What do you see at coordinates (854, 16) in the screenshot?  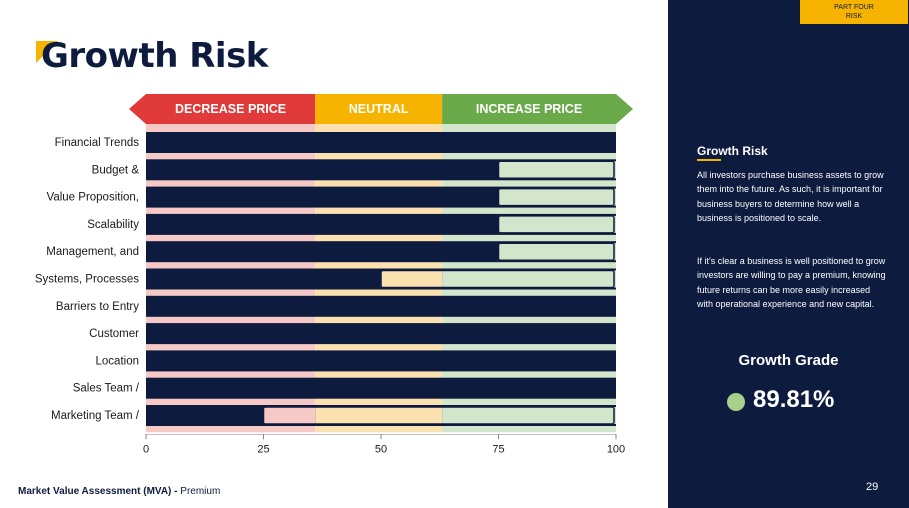 I see `part-tag-line2: RISK` at bounding box center [854, 16].